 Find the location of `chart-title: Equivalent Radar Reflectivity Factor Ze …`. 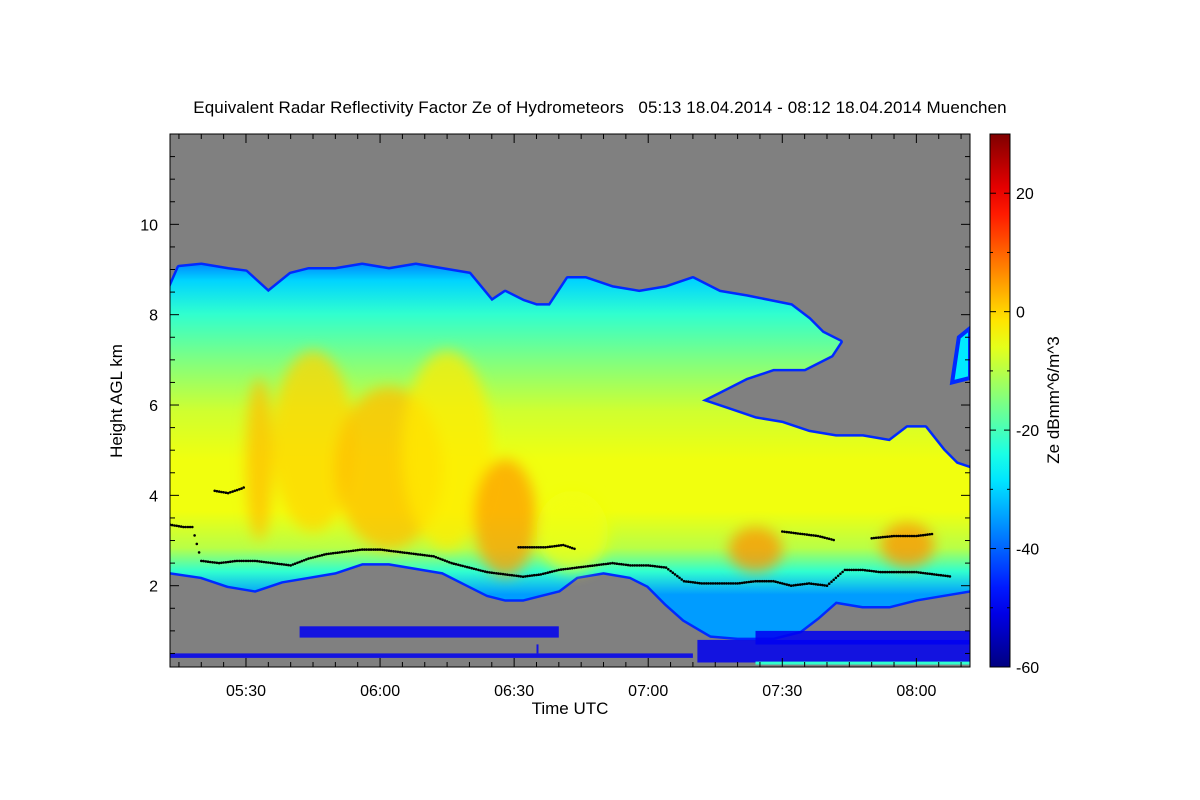

chart-title: Equivalent Radar Reflectivity Factor Ze … is located at coordinates (600, 107).